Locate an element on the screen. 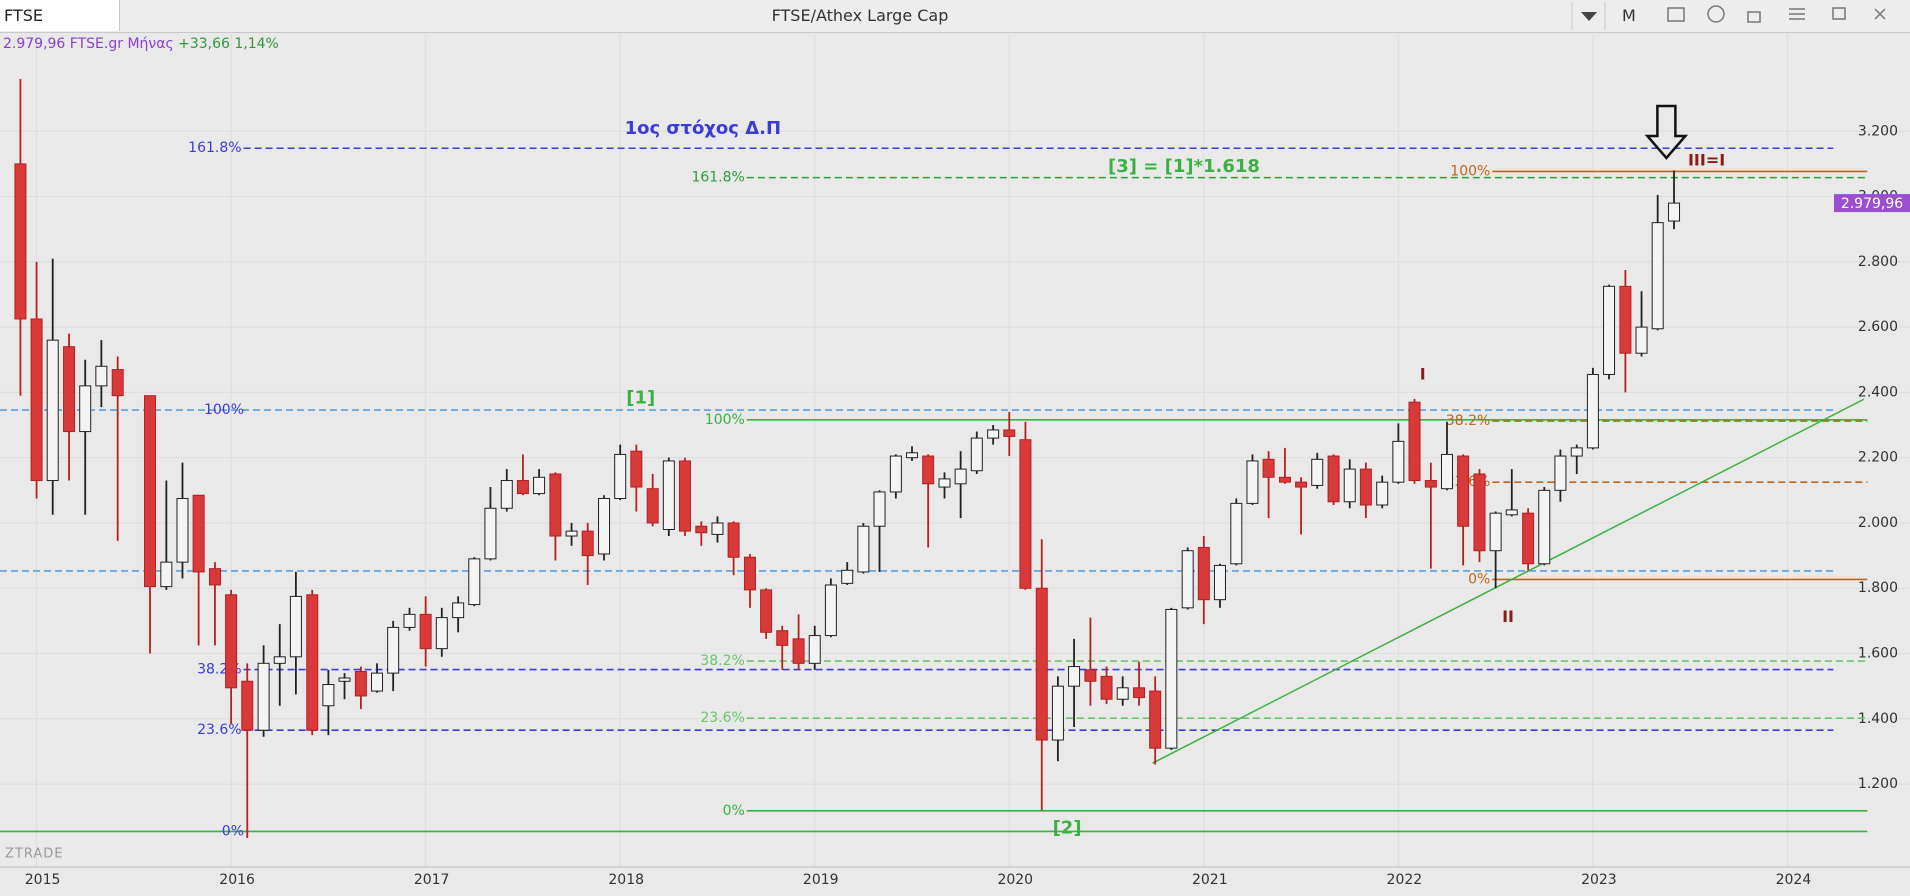 This screenshot has height=896, width=1910. price: 2.979,96 is located at coordinates (34, 44).